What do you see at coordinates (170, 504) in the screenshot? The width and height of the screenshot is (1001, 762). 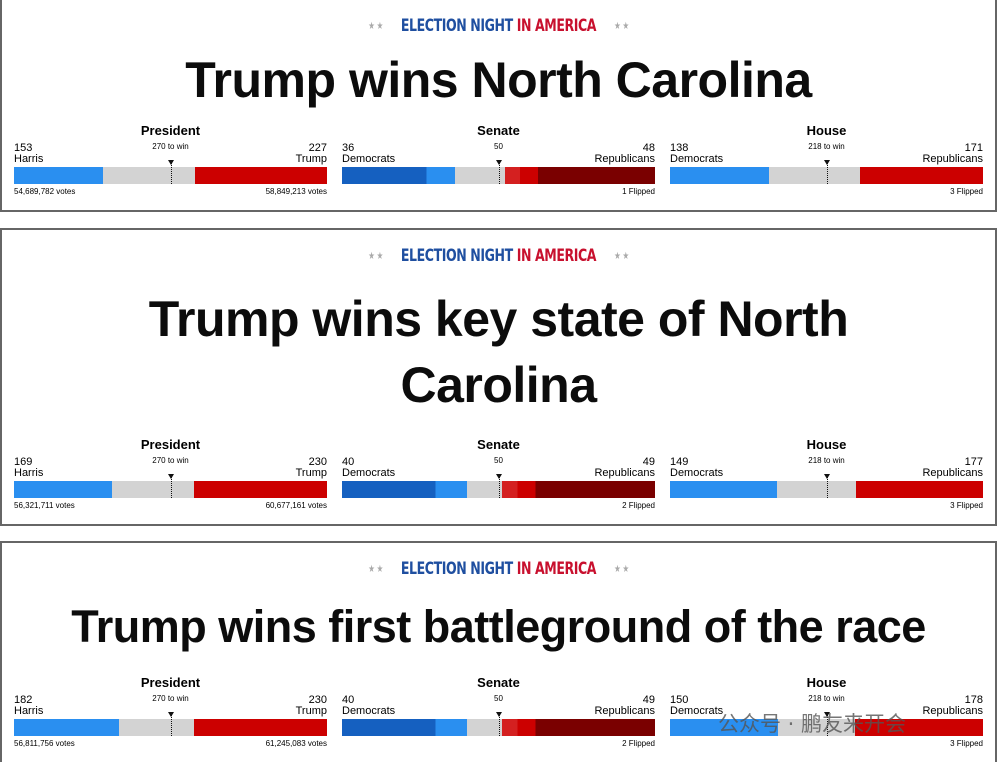 I see `notes: 56,321,711 votes 60,677,161 votes` at bounding box center [170, 504].